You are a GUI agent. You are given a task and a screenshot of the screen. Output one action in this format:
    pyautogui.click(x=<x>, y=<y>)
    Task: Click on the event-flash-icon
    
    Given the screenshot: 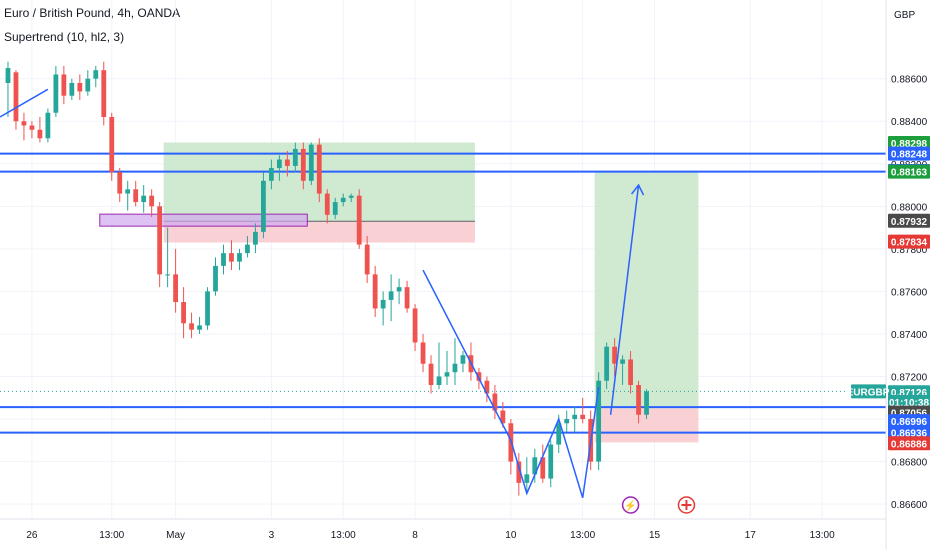 What is the action you would take?
    pyautogui.click(x=630, y=505)
    